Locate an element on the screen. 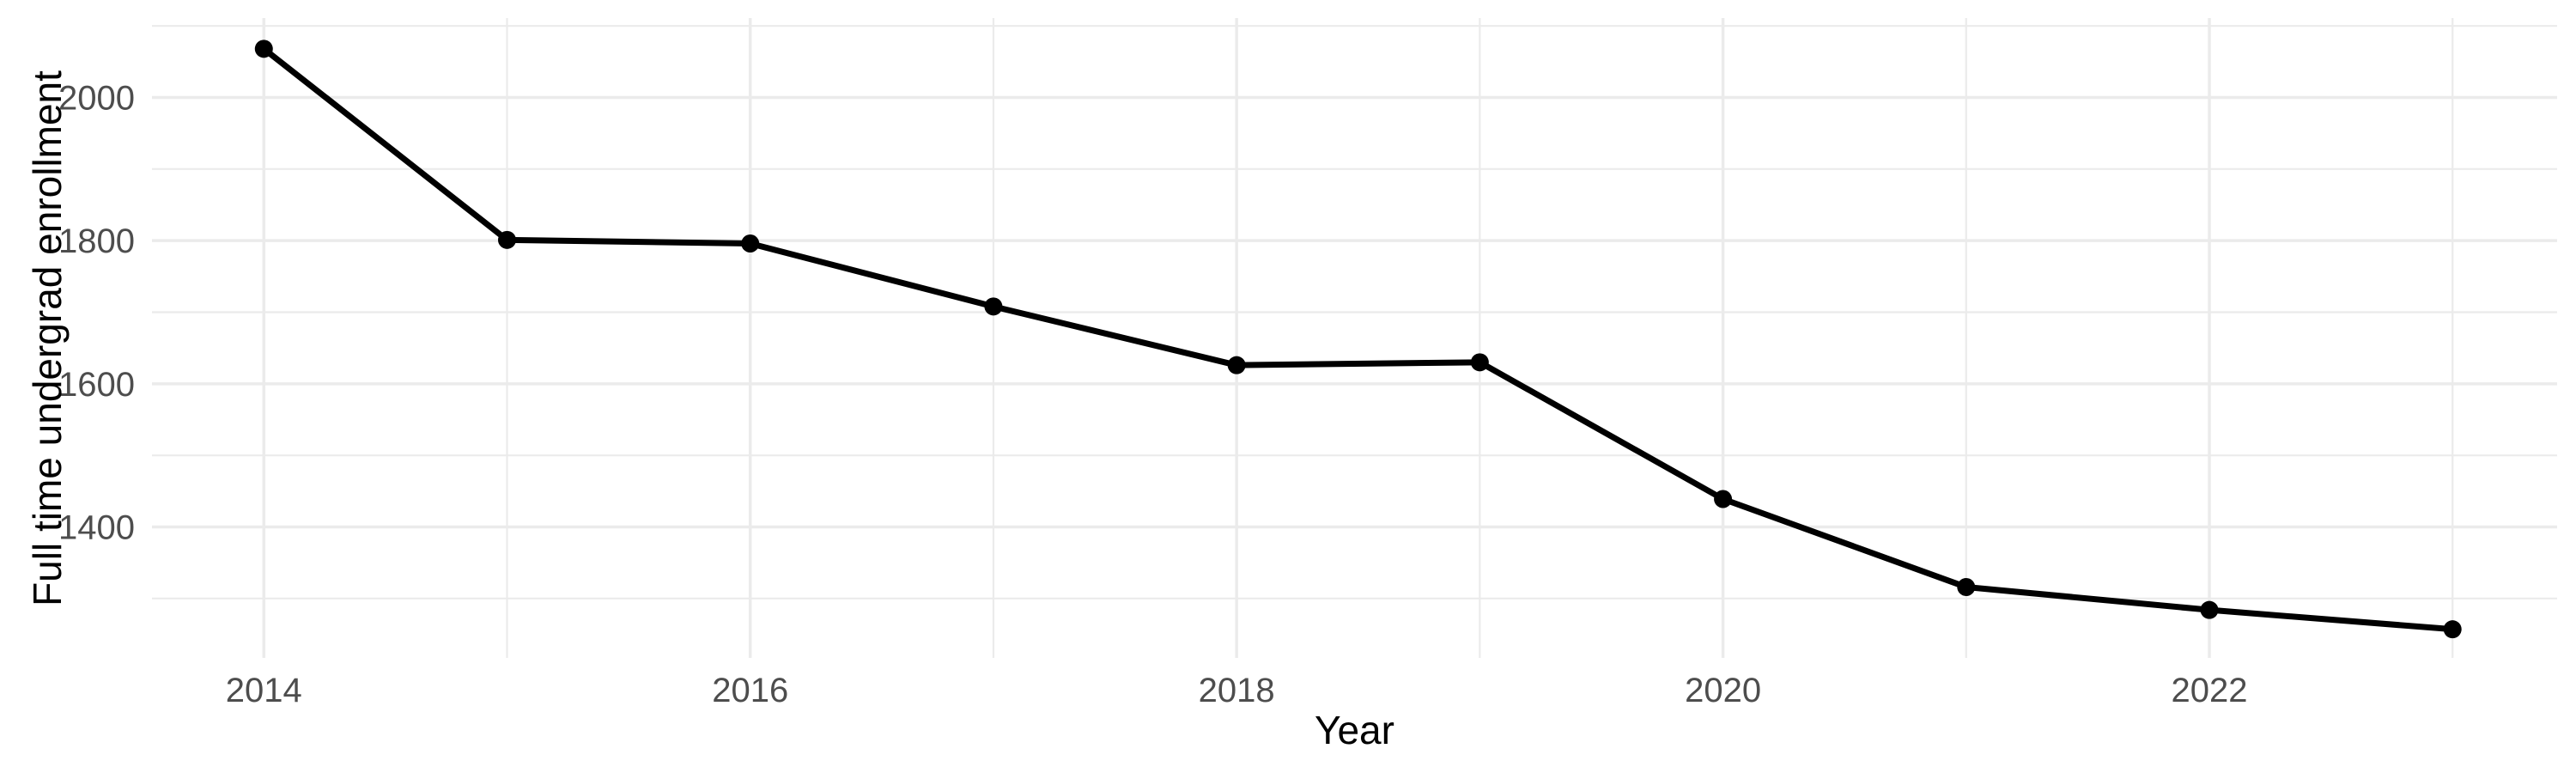  y-tick-label: 1800 is located at coordinates (96, 241).